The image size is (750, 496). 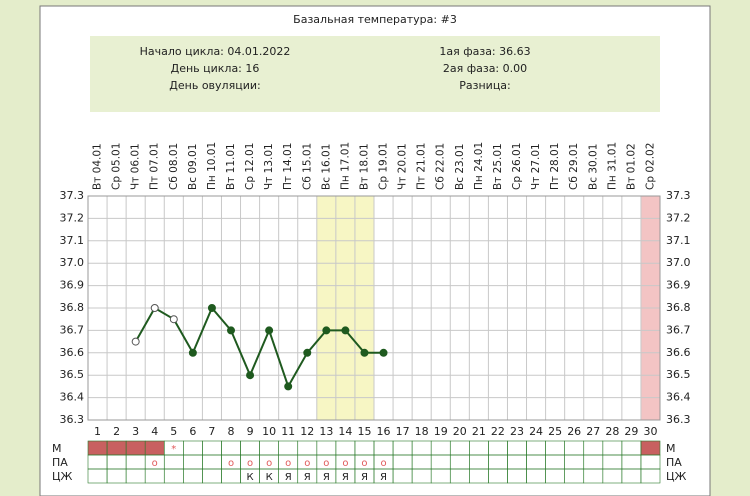 What do you see at coordinates (498, 431) in the screenshot?
I see `day-number: 22` at bounding box center [498, 431].